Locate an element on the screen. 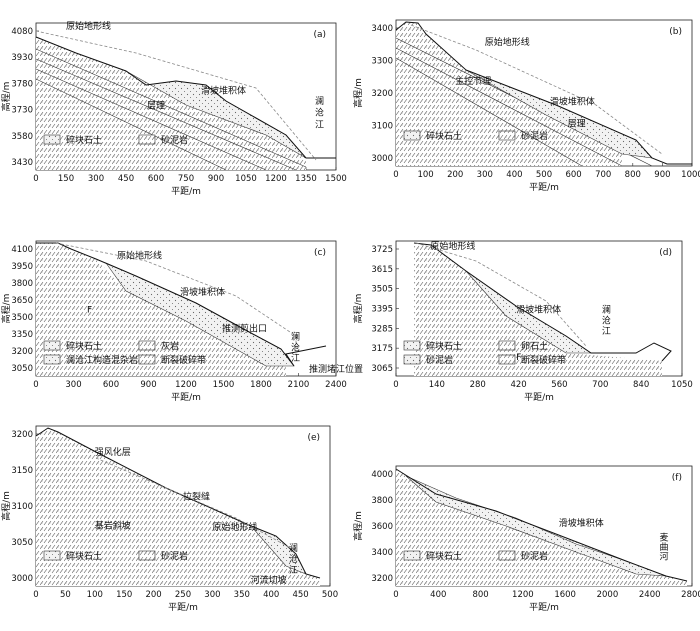 The width and height of the screenshot is (700, 631). panel-e-legend: 碎块石土 砂泥岩 is located at coordinates (115, 556).